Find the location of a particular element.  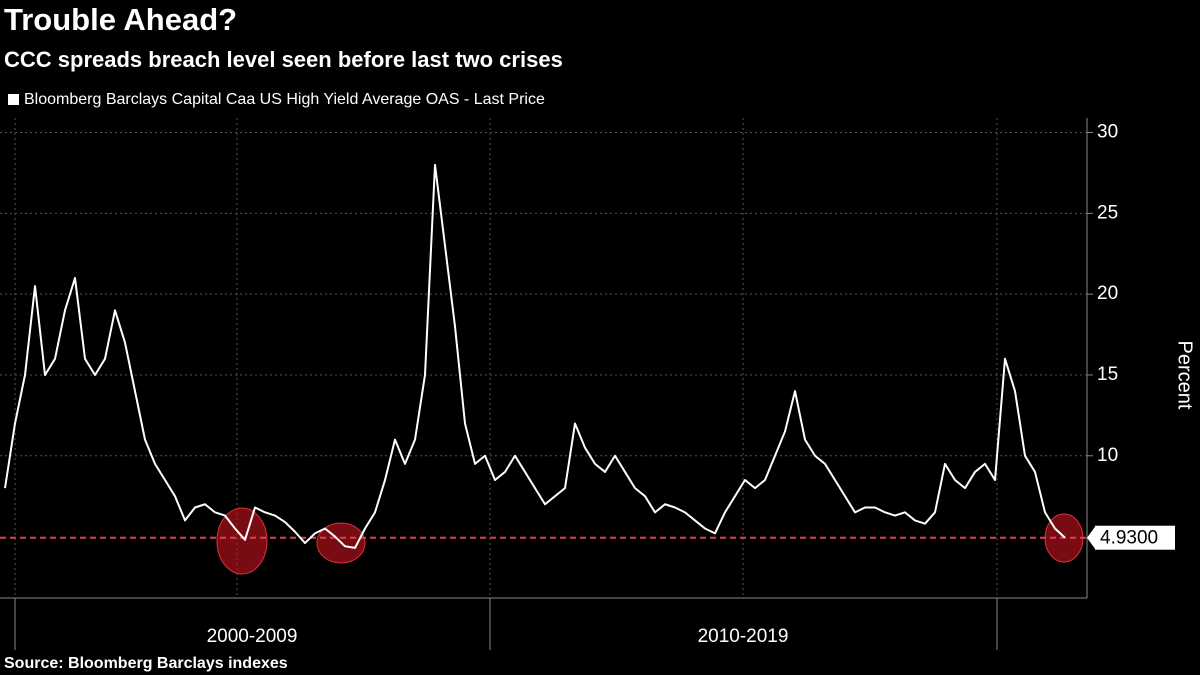

reference-pointer is located at coordinates (1091, 537).